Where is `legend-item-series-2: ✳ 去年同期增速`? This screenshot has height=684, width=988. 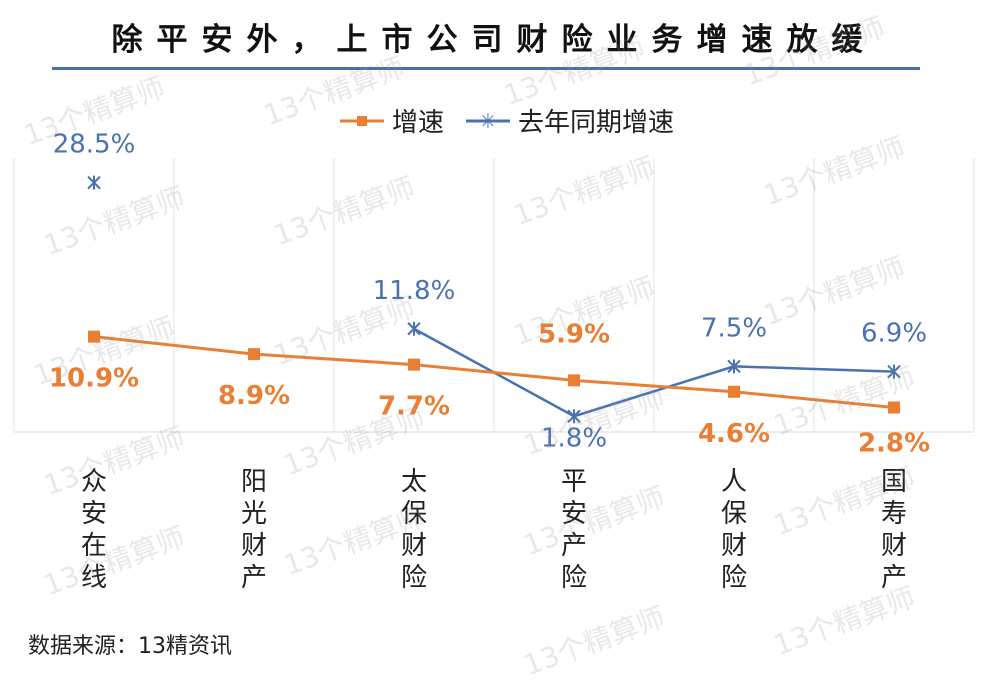
legend-item-series-2: ✳ 去年同期增速 is located at coordinates (570, 120).